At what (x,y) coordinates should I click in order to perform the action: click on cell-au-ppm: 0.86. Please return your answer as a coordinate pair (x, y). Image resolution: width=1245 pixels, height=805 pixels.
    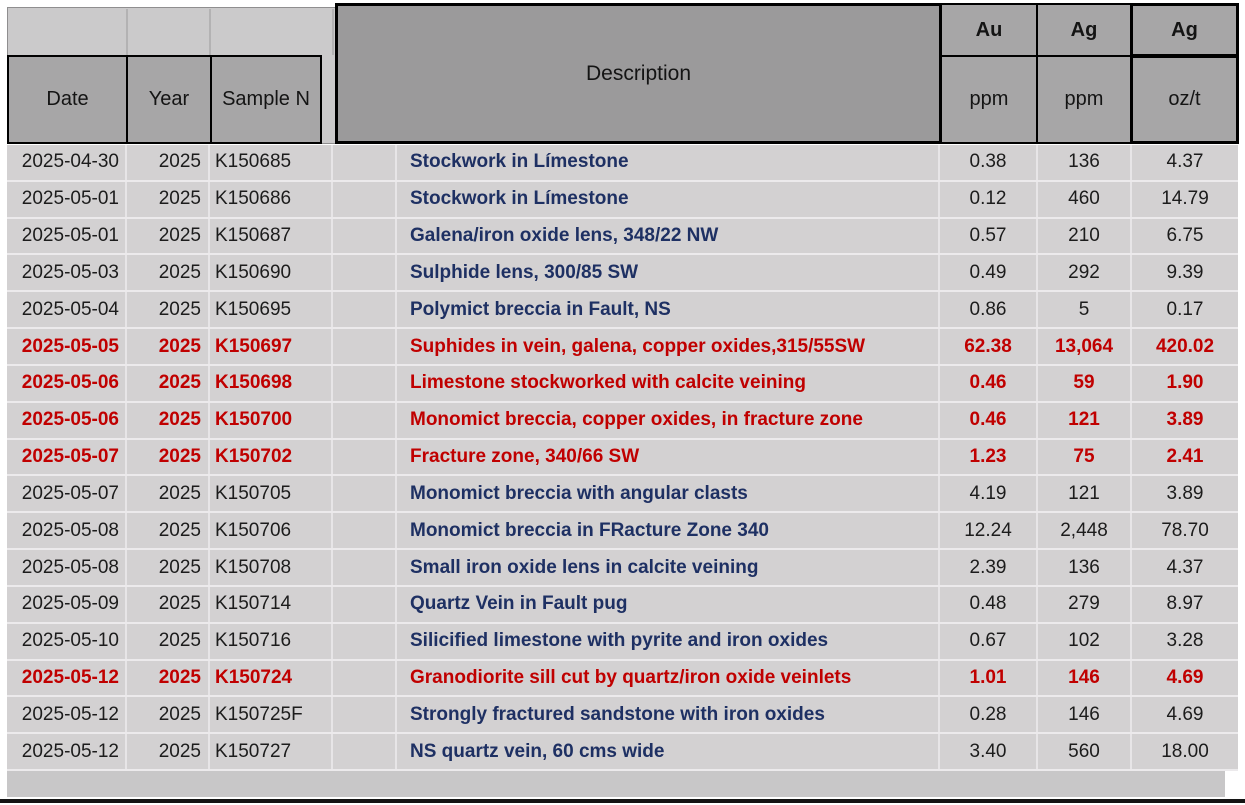
    Looking at the image, I should click on (989, 310).